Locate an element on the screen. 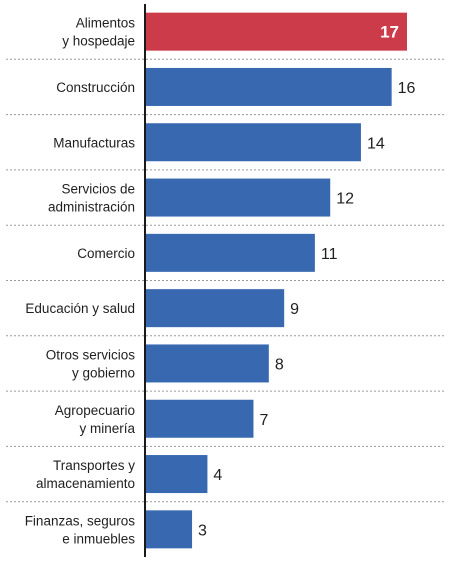 This screenshot has width=452, height=561. category-label: Educación y salud is located at coordinates (80, 308).